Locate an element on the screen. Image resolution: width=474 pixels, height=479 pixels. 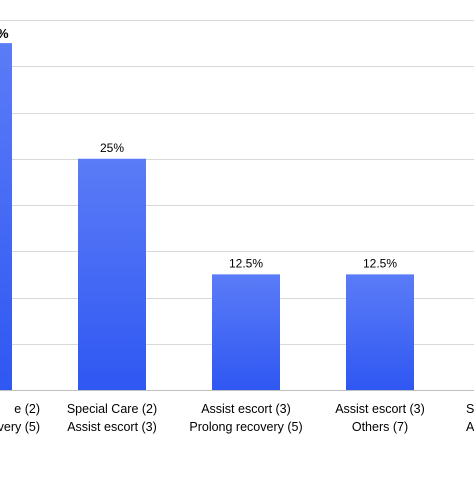
category-label-1-line-1: Assist escort (3) is located at coordinates (112, 427).